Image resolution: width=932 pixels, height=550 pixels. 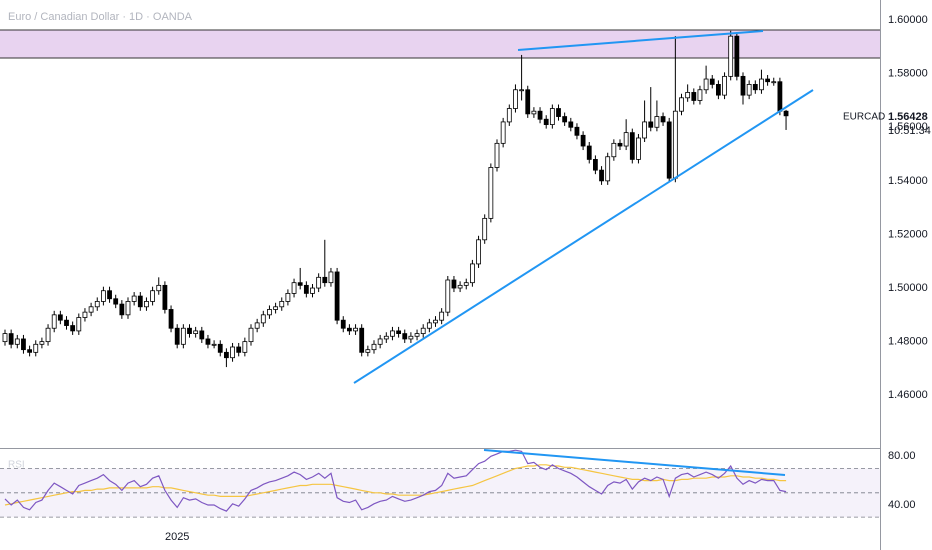 What do you see at coordinates (640, 40) in the screenshot?
I see `trendline` at bounding box center [640, 40].